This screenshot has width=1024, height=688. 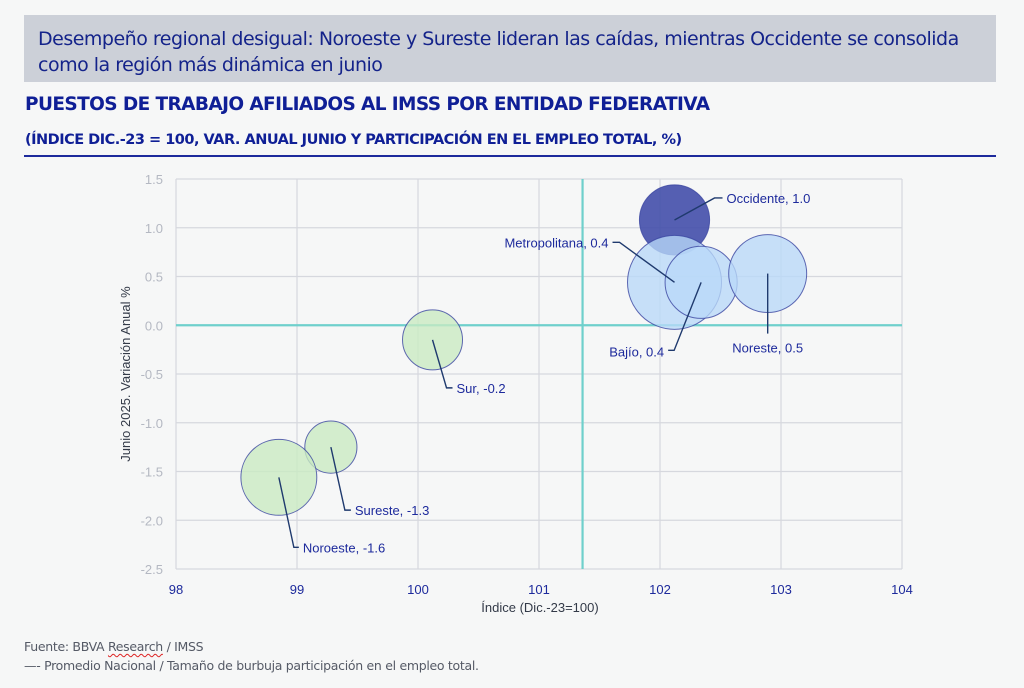 I want to click on source-prefix: Fuente: BBVA, so click(x=66, y=646).